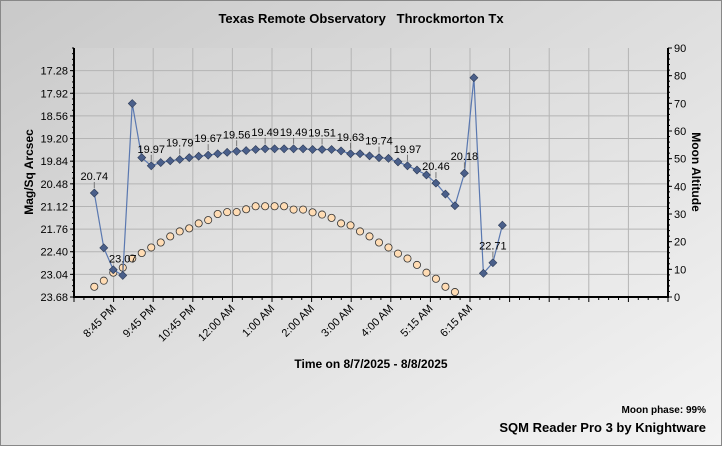 The width and height of the screenshot is (722, 451). I want to click on y-tick-label: 18.56, so click(54, 117).